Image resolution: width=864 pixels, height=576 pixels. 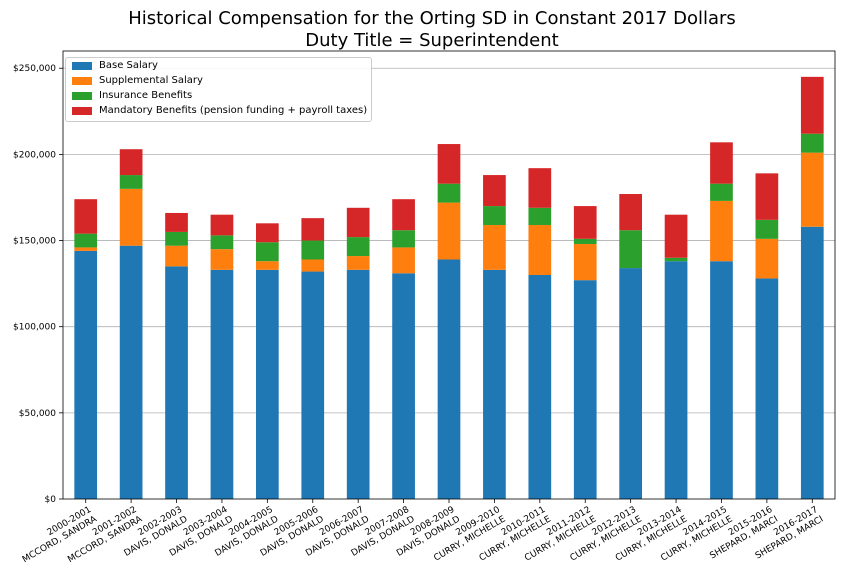 I want to click on y-tick-label: $0, so click(x=51, y=500).